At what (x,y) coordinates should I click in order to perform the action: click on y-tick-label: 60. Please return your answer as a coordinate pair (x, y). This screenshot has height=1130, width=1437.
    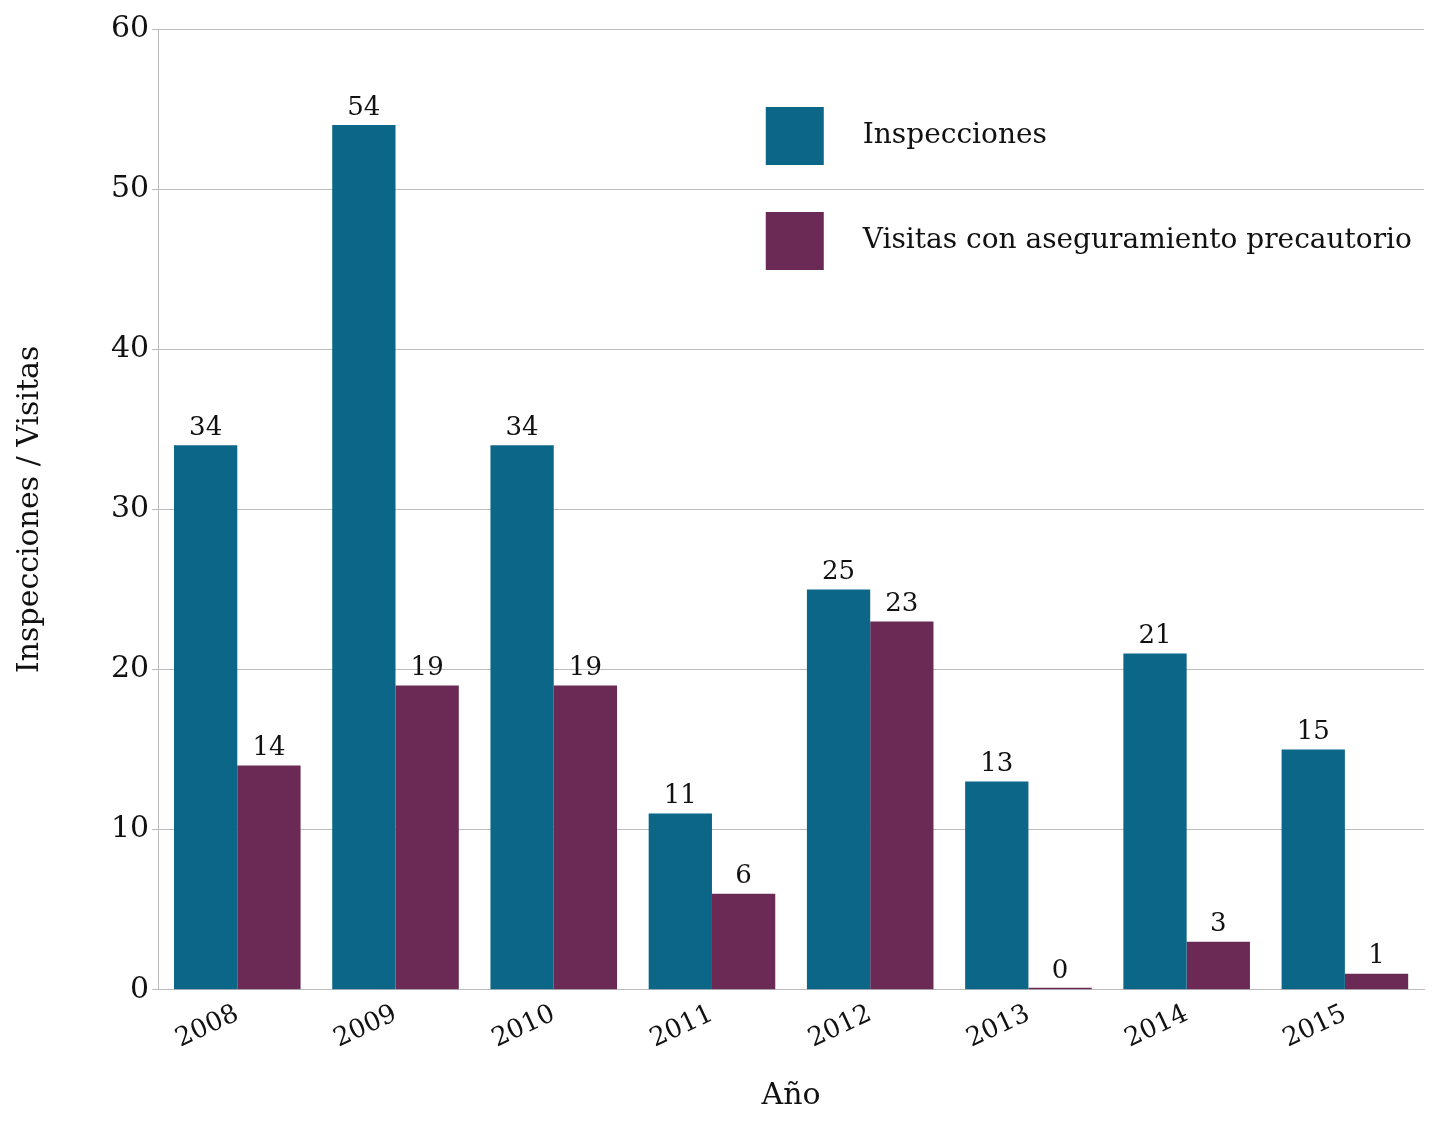
    Looking at the image, I should click on (130, 26).